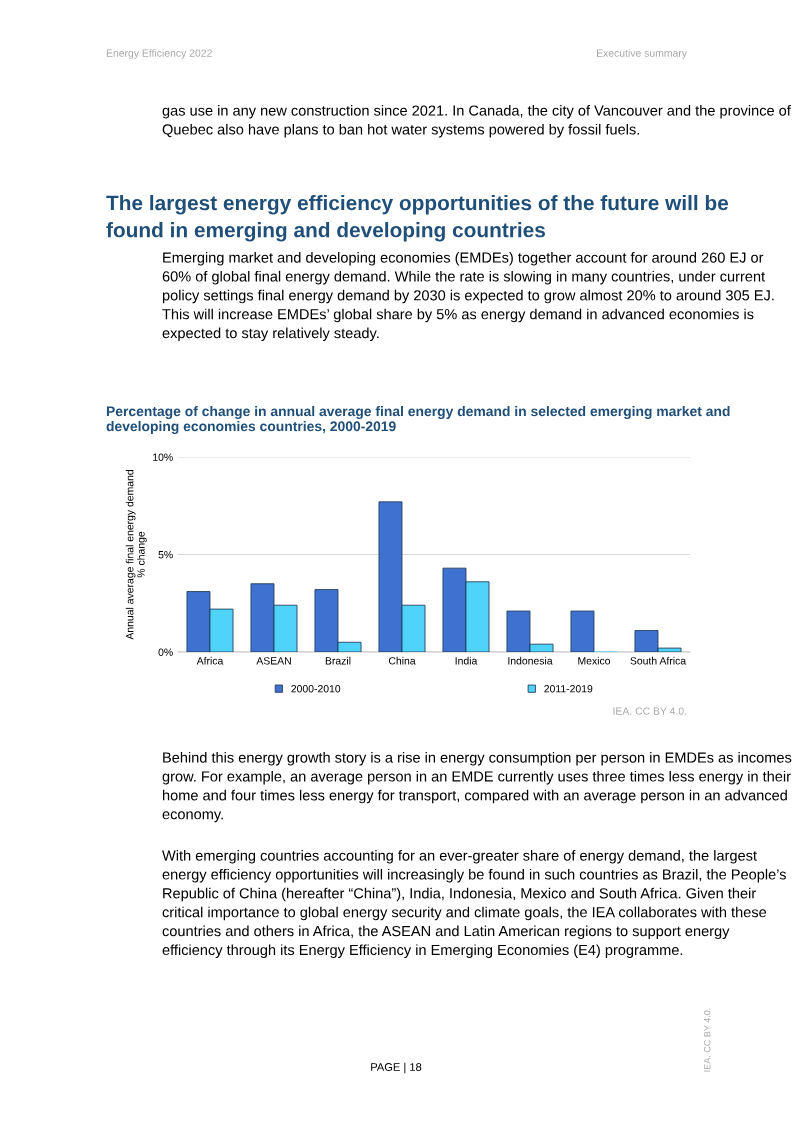  Describe the element at coordinates (163, 457) in the screenshot. I see `y-tick-label: 10%` at that location.